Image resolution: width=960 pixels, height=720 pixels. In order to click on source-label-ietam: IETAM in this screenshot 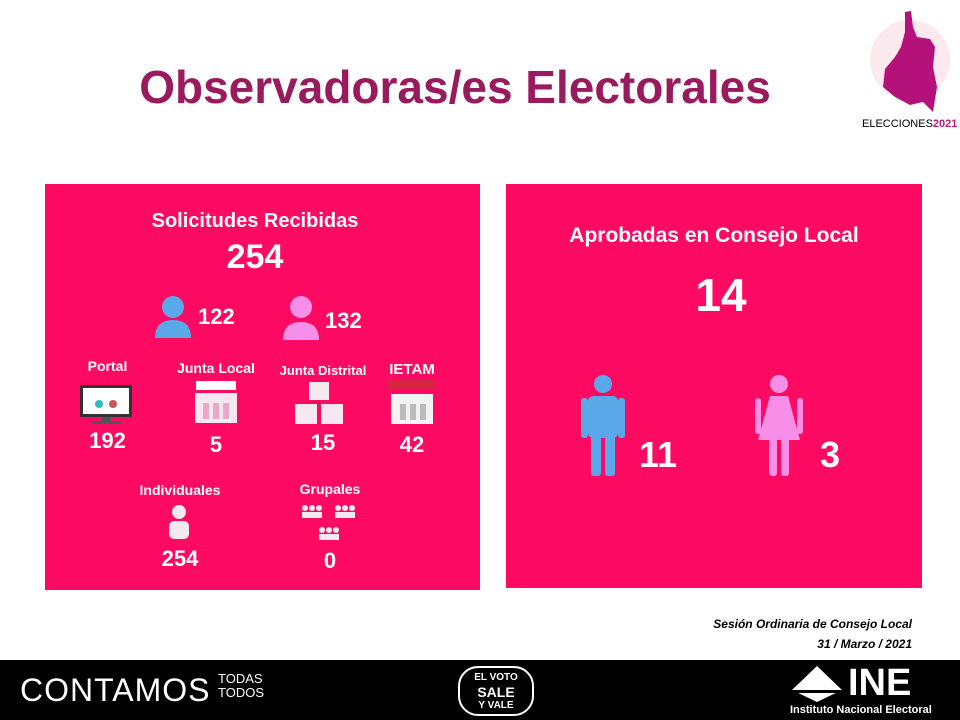, I will do `click(412, 369)`.